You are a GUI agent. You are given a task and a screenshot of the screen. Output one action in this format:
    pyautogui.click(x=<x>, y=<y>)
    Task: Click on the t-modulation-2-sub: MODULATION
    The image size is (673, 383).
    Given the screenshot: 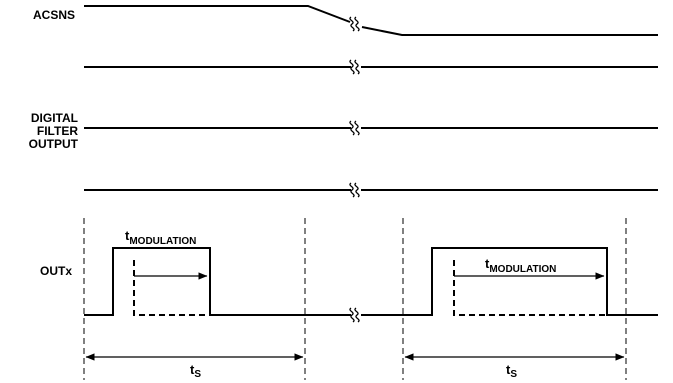 What is the action you would take?
    pyautogui.click(x=522, y=269)
    